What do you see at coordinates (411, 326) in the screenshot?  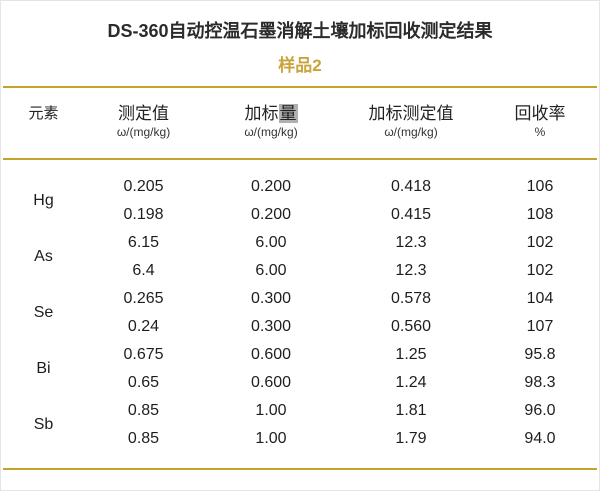 I see `table-cell: 0.560` at bounding box center [411, 326].